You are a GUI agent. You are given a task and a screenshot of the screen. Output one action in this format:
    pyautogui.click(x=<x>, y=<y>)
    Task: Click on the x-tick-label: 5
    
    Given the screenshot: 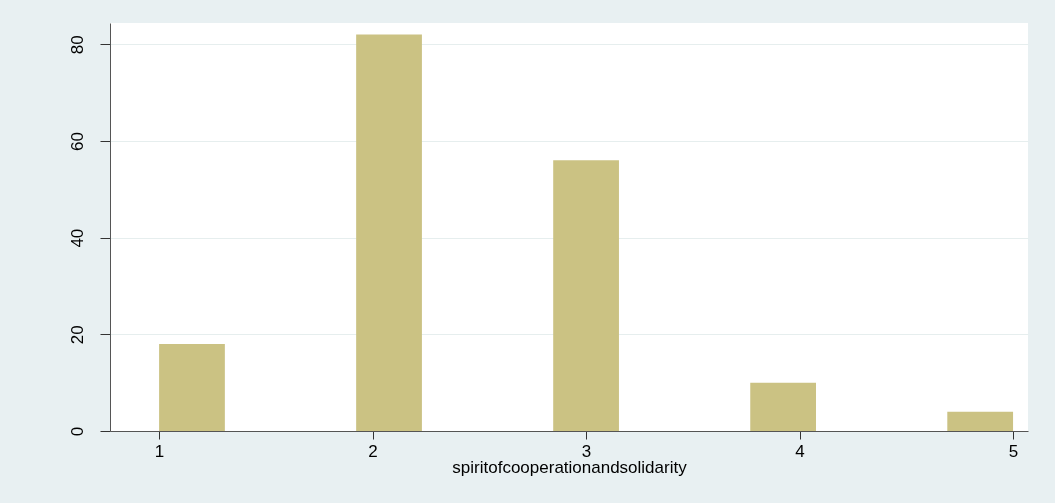 What is the action you would take?
    pyautogui.click(x=1013, y=451)
    